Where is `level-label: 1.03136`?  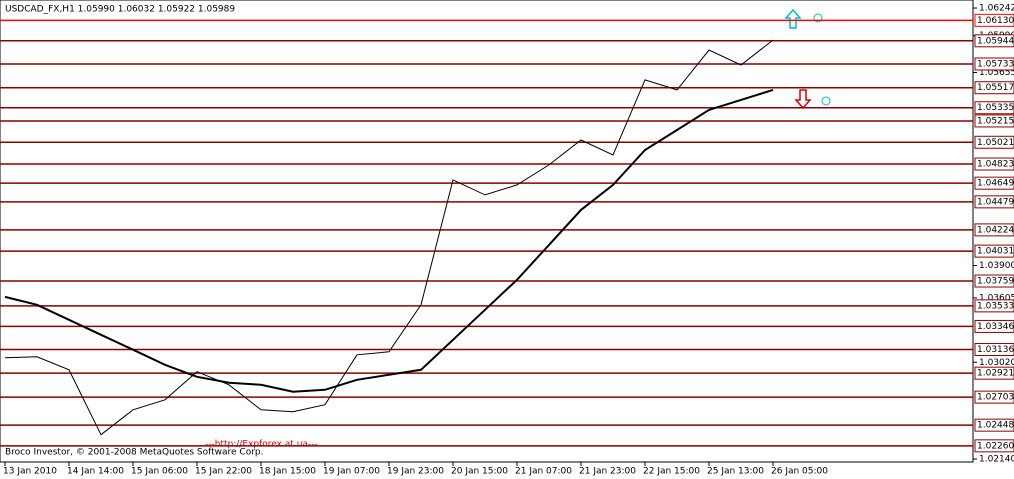
level-label: 1.03136 is located at coordinates (995, 350).